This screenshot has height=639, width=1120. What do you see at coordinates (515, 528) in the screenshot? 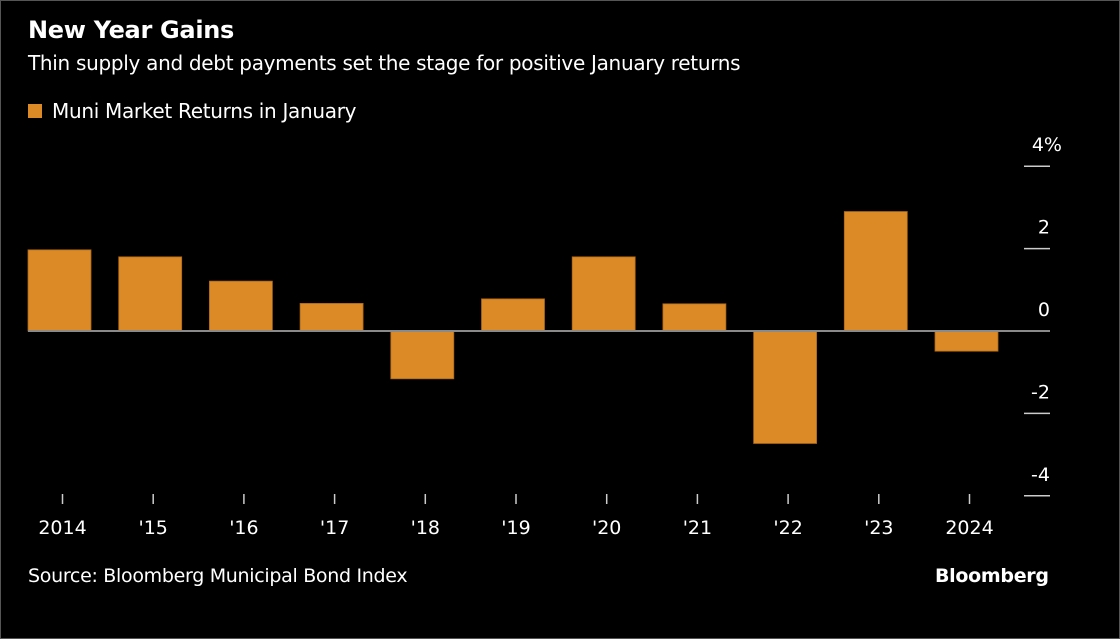
I see `x-tick-label: '19` at bounding box center [515, 528].